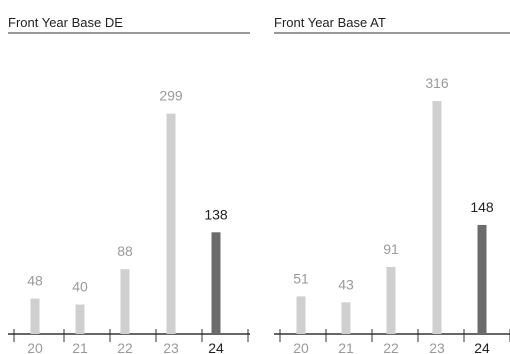 The image size is (510, 354). Describe the element at coordinates (330, 22) in the screenshot. I see `chart-title: Front Year Base AT` at that location.